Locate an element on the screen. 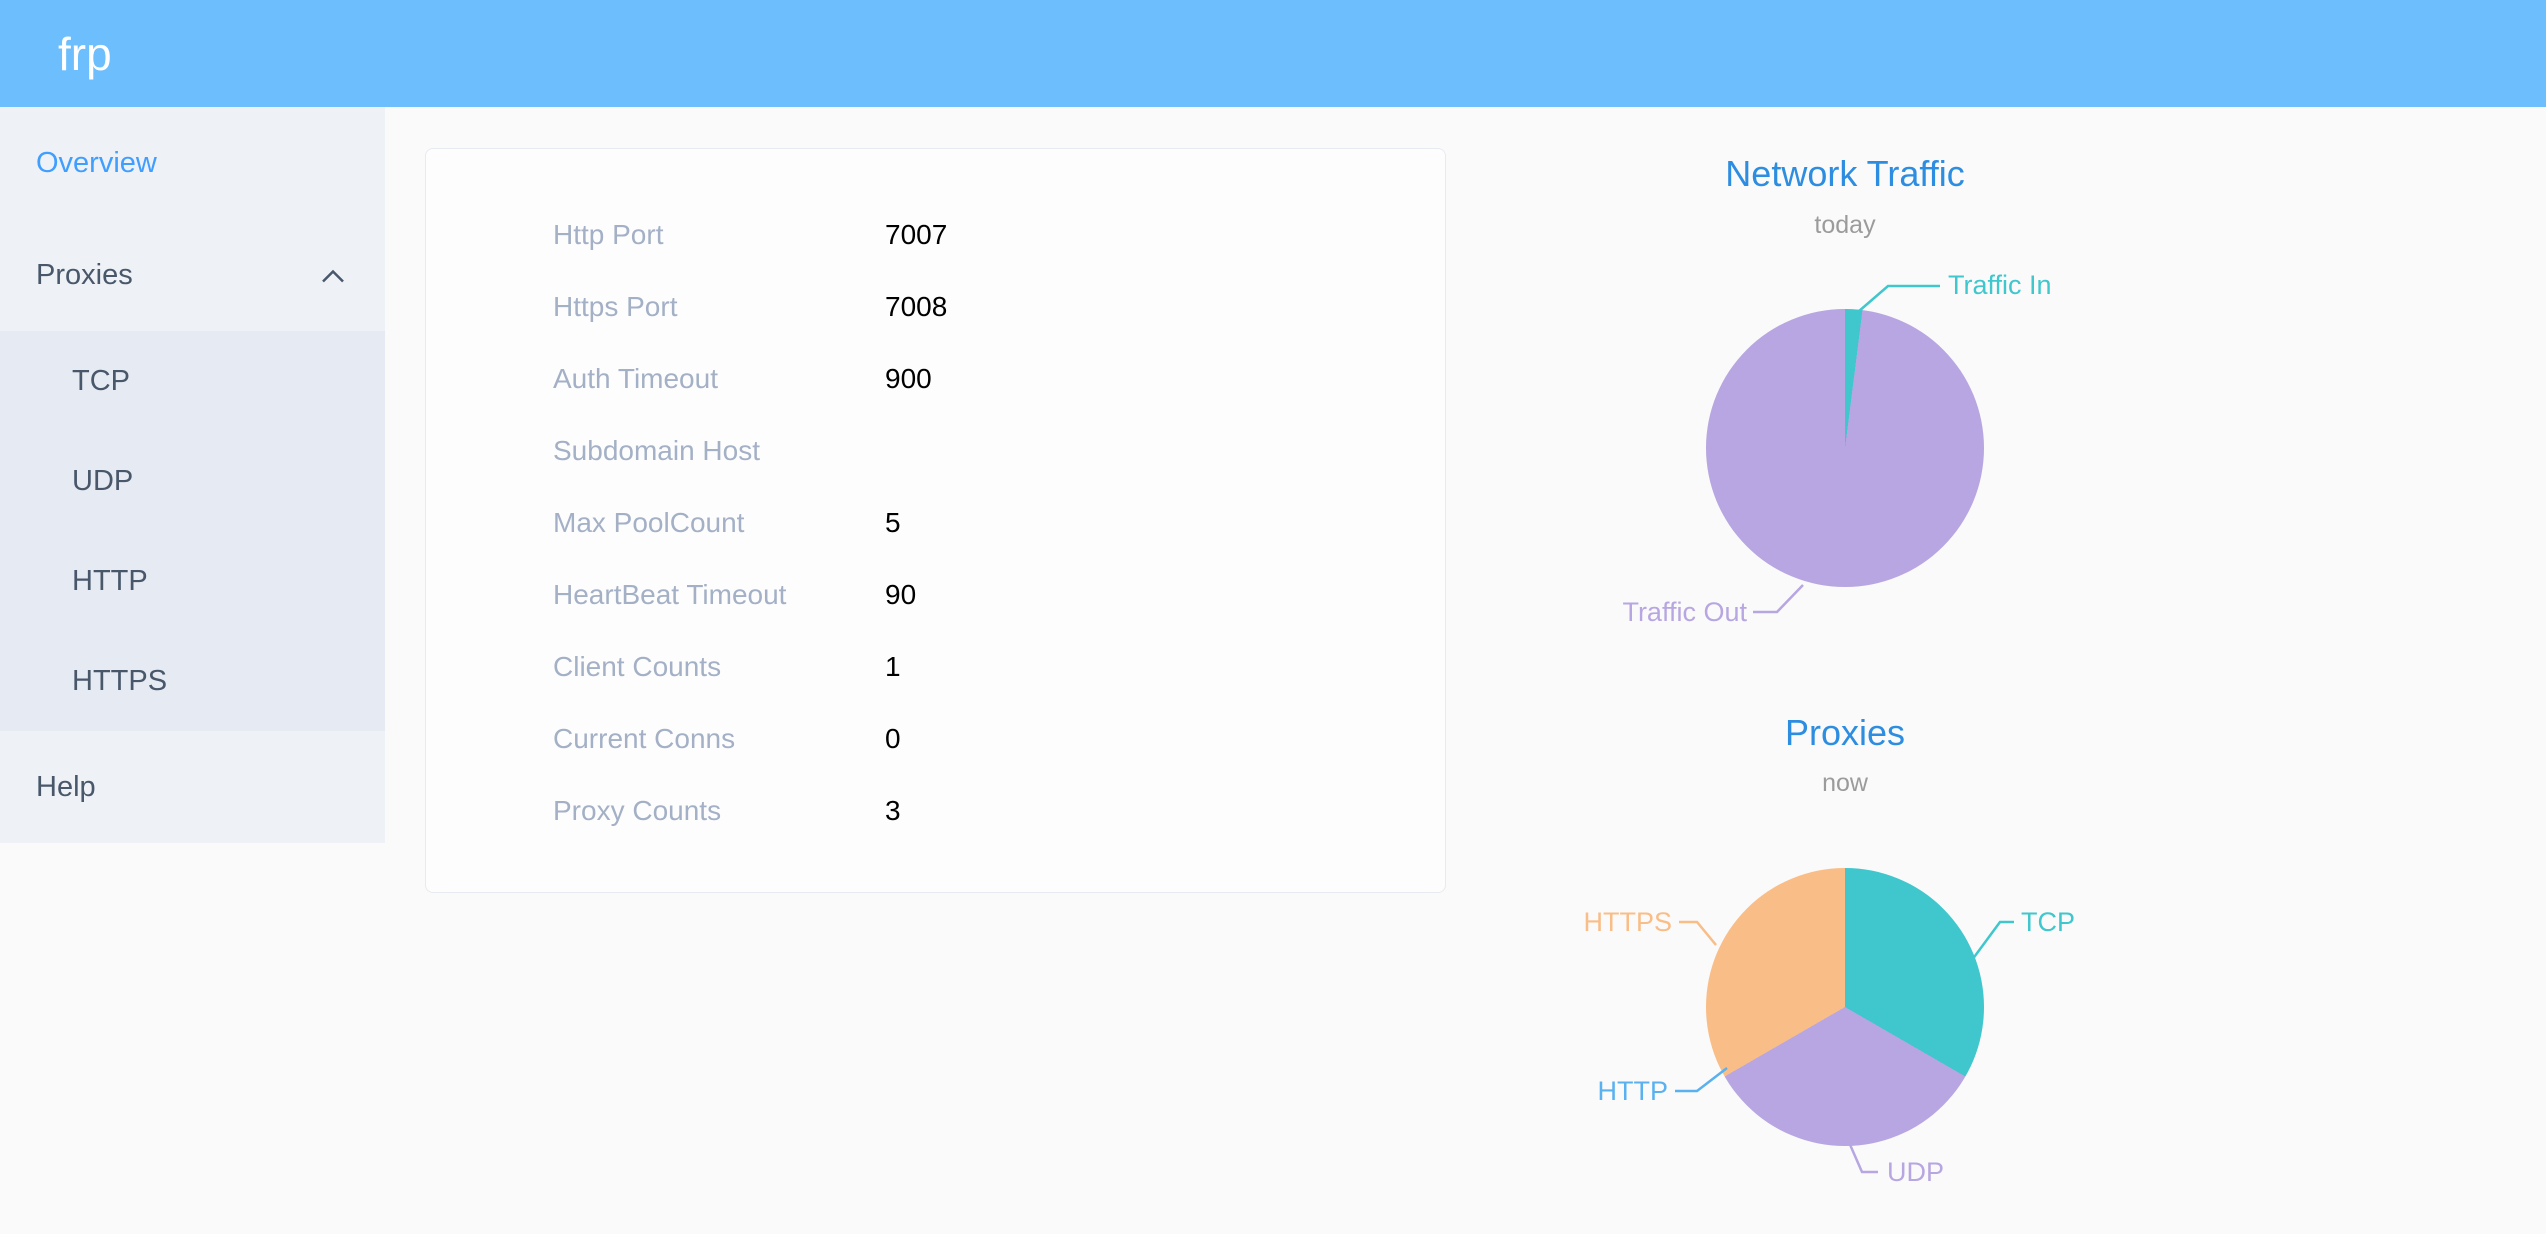  config-row-heartbeat-timeout: HeartBeat Timeout 90 is located at coordinates (999, 595).